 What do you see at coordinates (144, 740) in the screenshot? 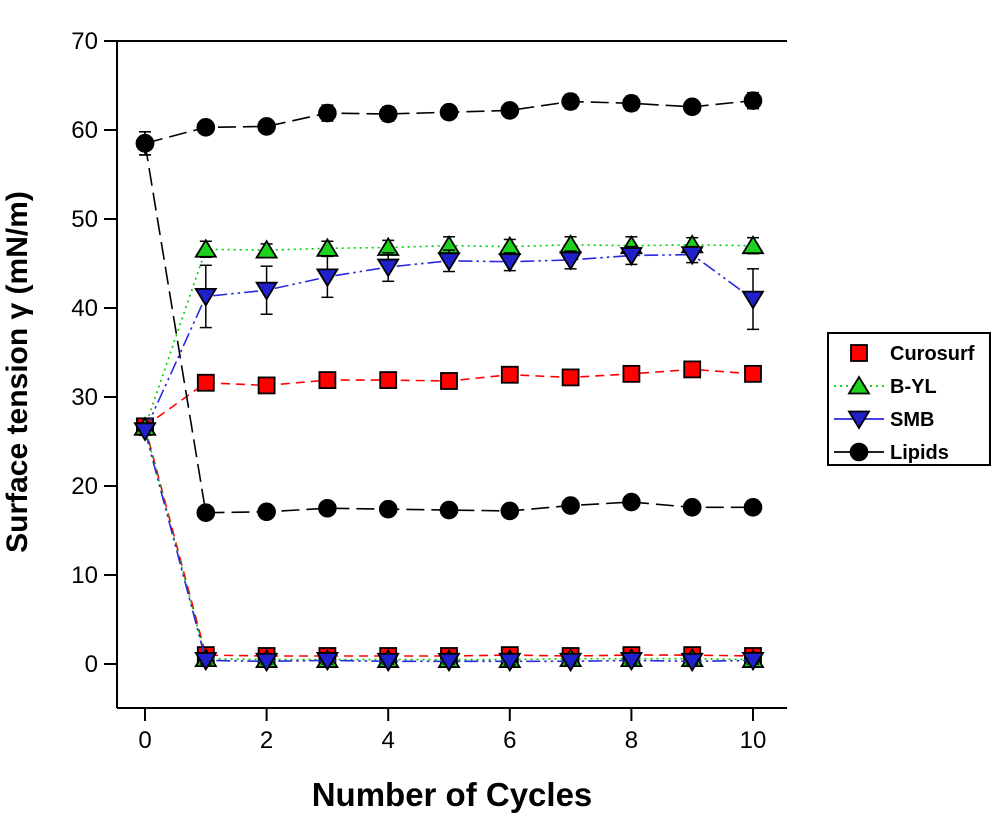
I see `x-tick-label: 0` at bounding box center [144, 740].